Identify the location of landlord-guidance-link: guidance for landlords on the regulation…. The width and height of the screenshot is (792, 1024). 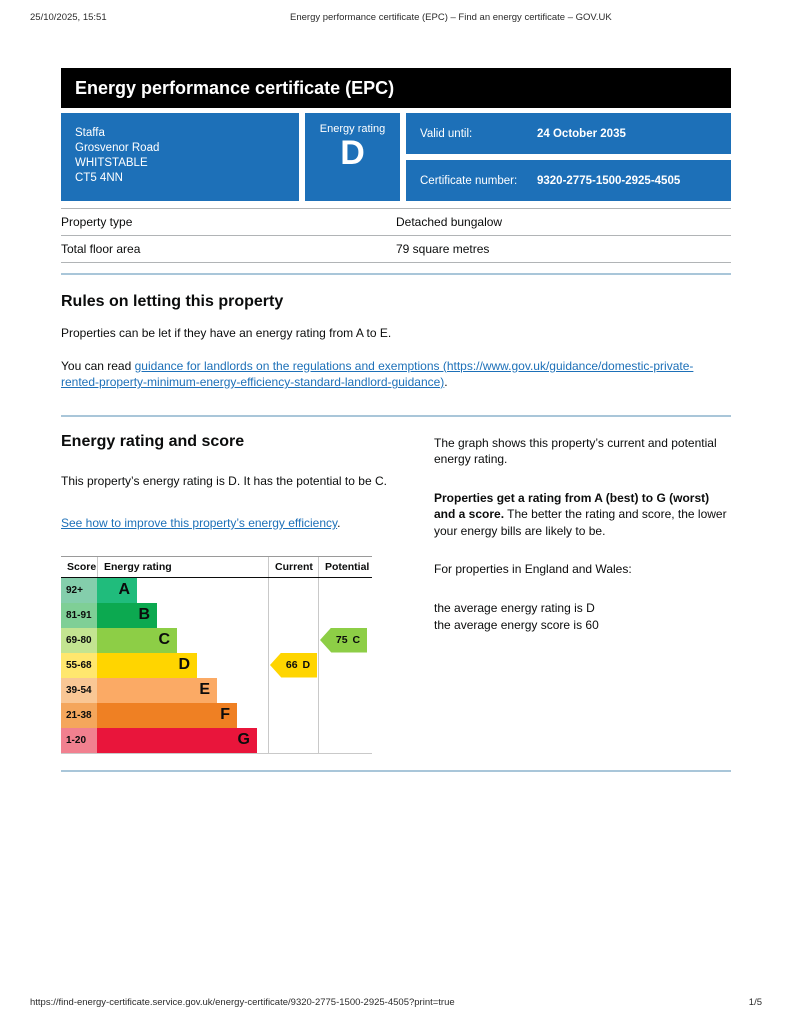
(377, 374).